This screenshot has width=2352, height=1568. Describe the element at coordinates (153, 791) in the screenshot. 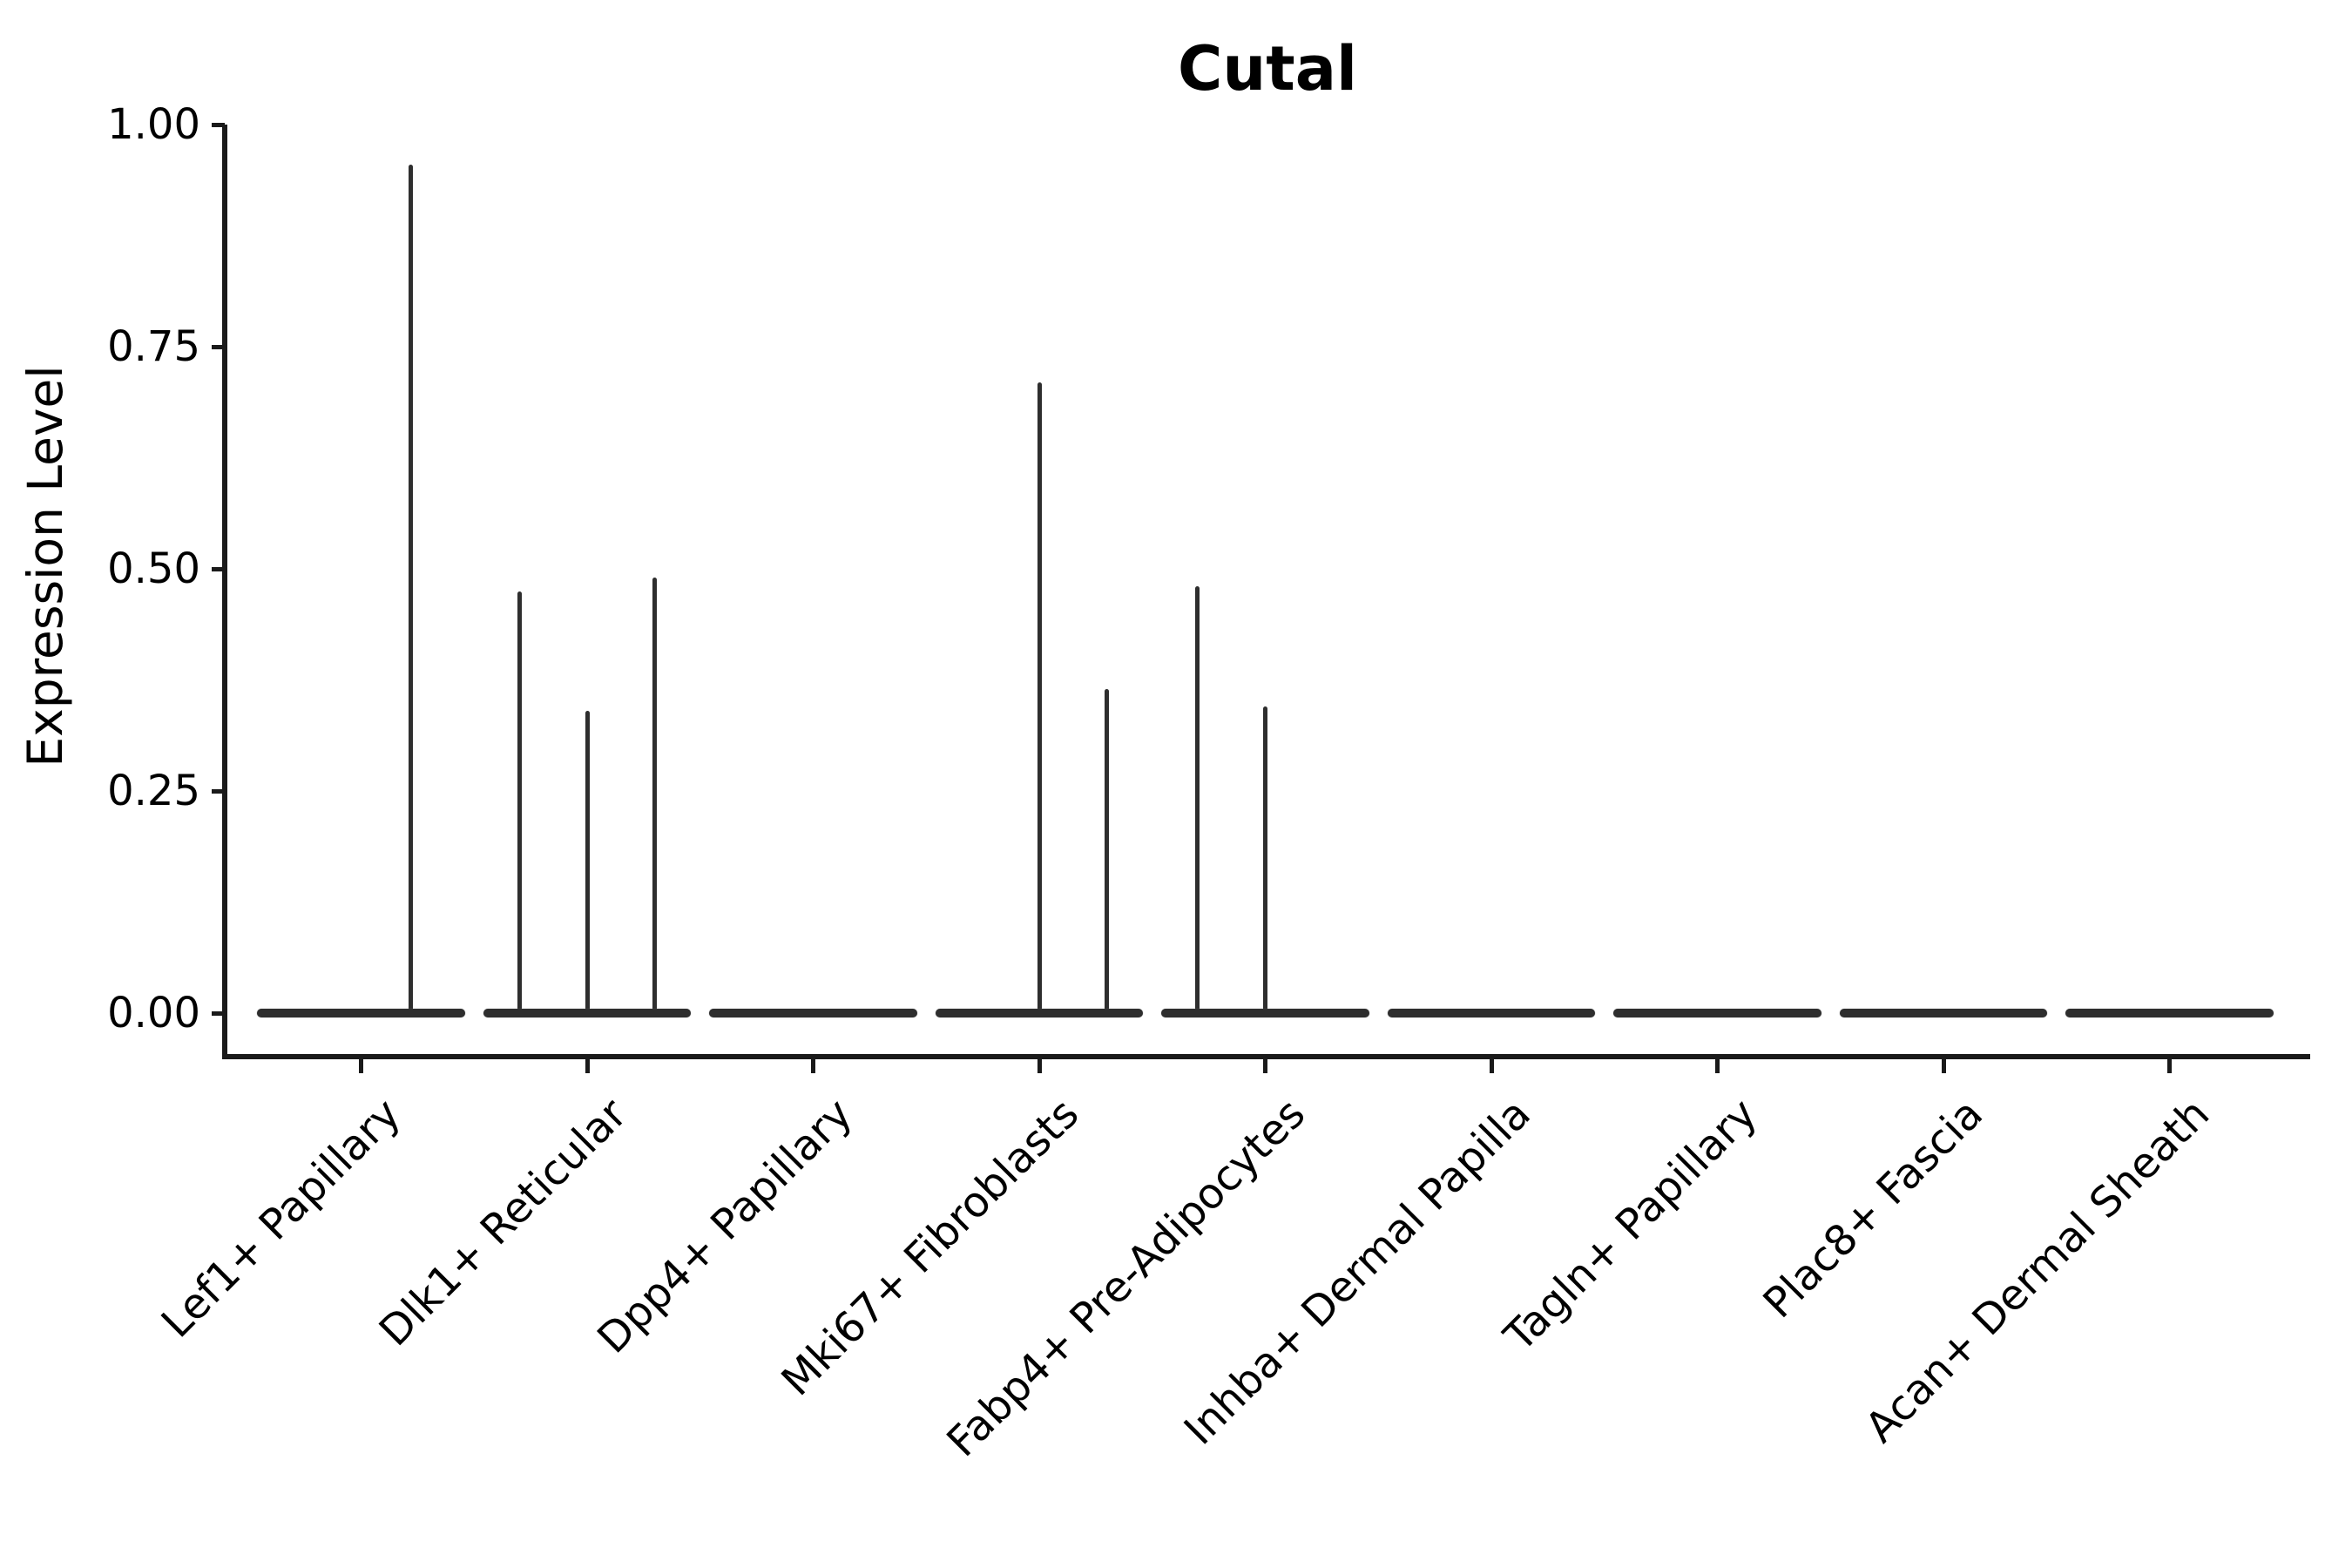

I see `y-tick-label: 0.25` at that location.